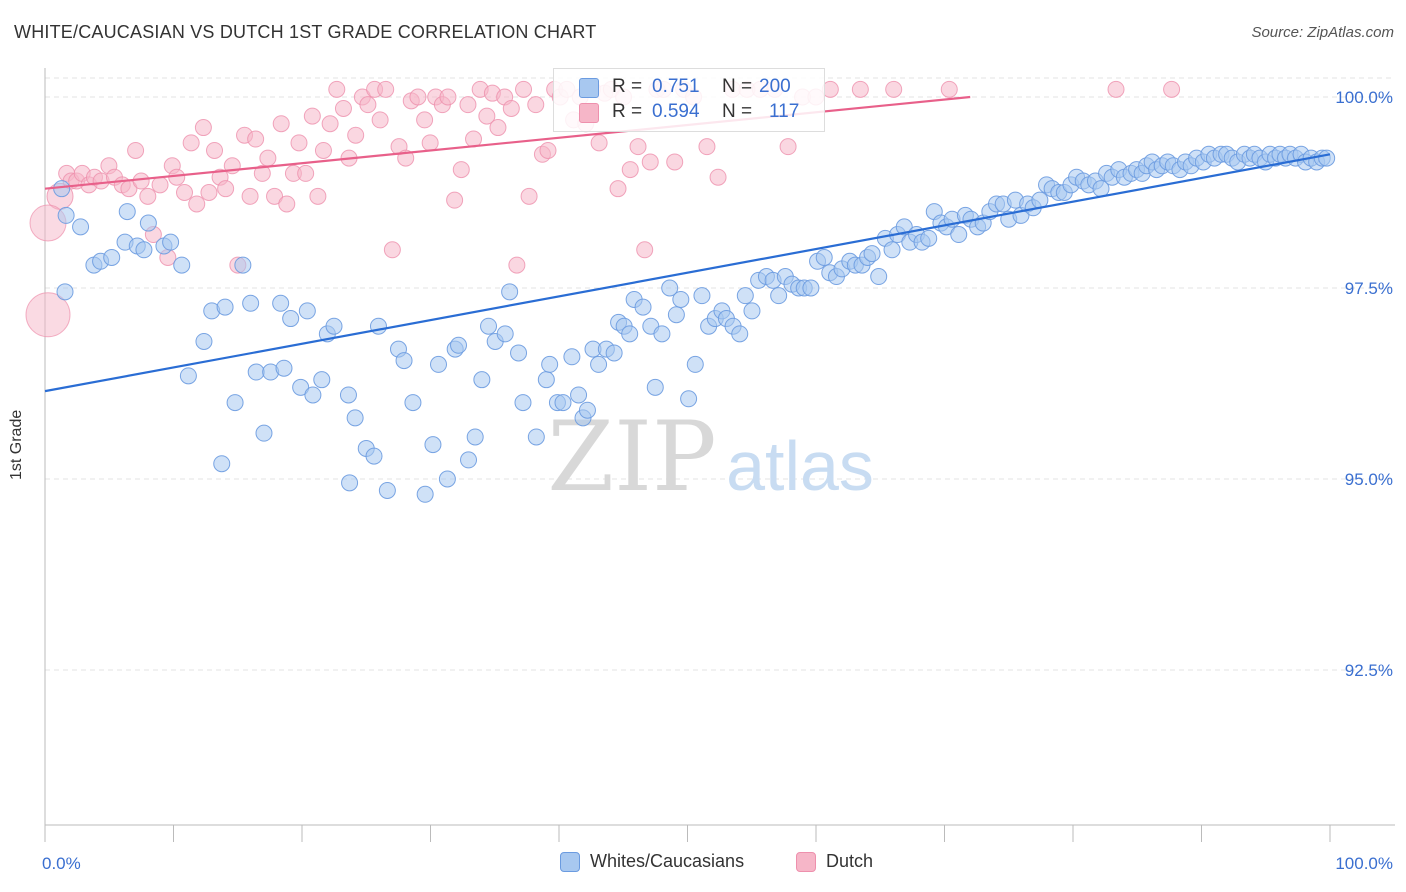 The width and height of the screenshot is (1406, 892). I want to click on watermark-atlas: atlas, so click(800, 466).